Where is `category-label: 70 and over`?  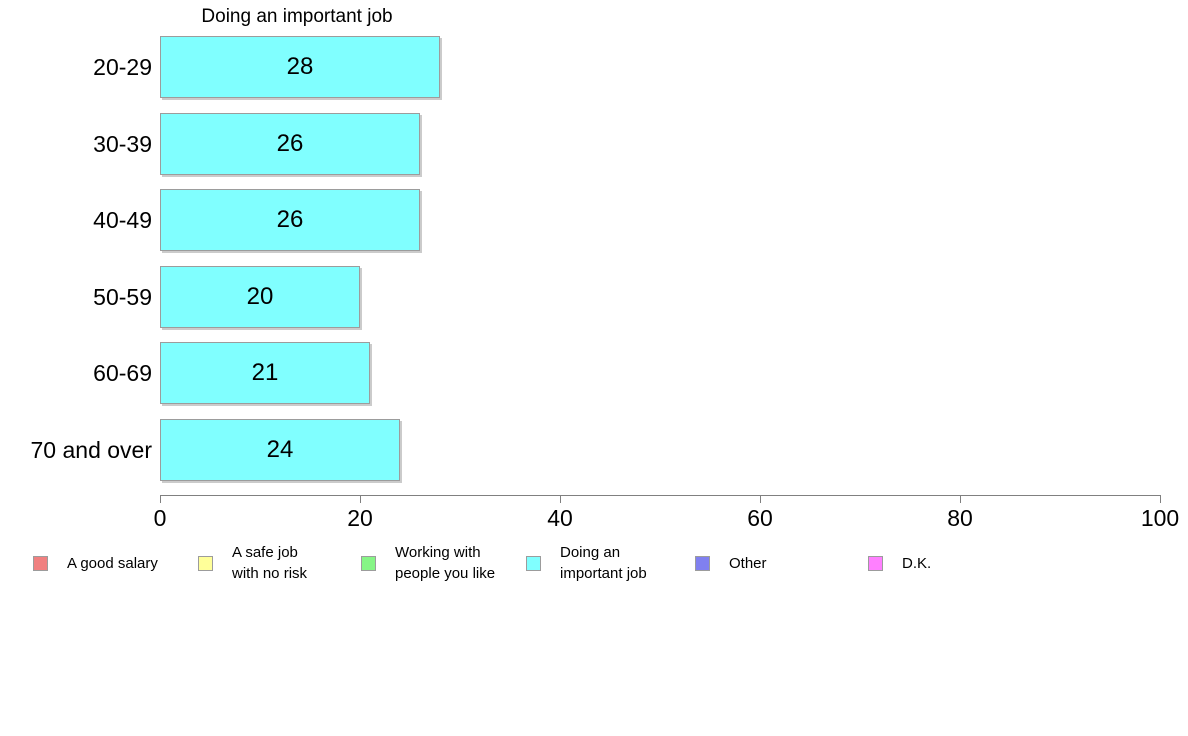 category-label: 70 and over is located at coordinates (91, 450).